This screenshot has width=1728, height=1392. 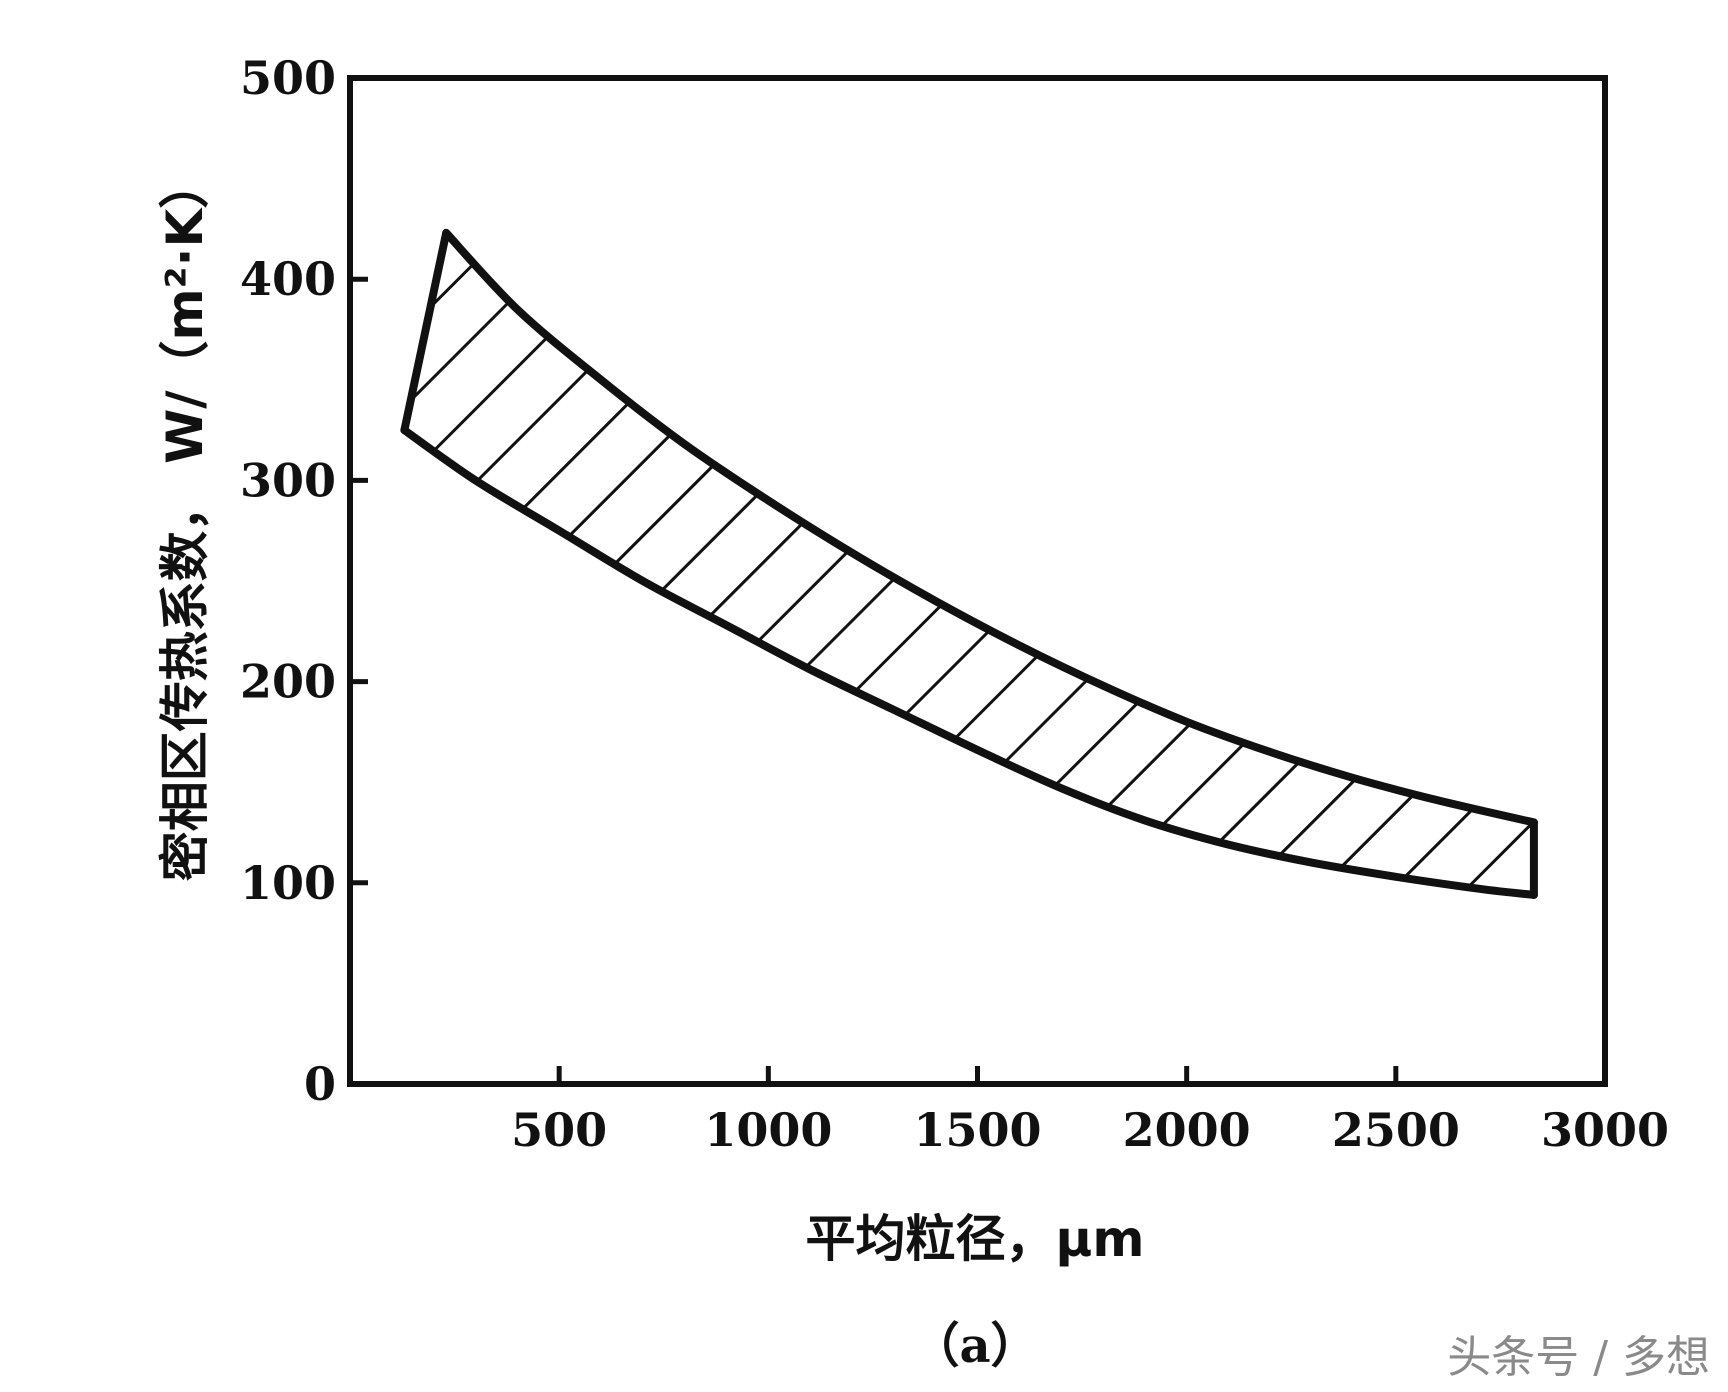 What do you see at coordinates (975, 1239) in the screenshot?
I see `x-axis-title: 平均粒径，μm` at bounding box center [975, 1239].